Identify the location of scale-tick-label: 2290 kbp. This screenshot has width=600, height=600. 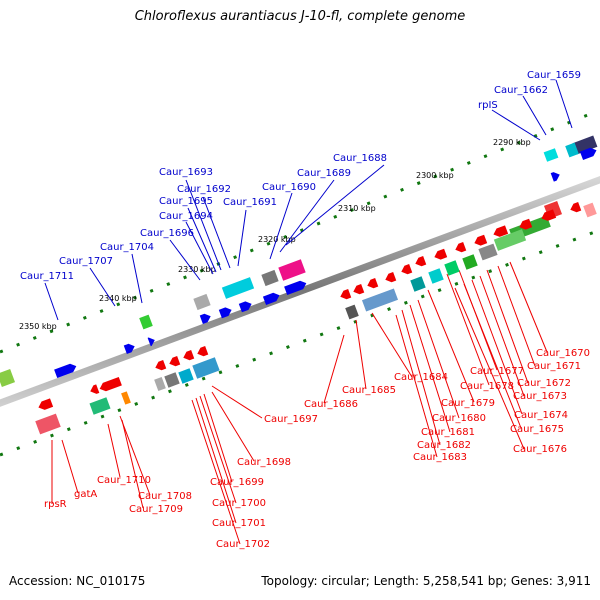
(512, 142).